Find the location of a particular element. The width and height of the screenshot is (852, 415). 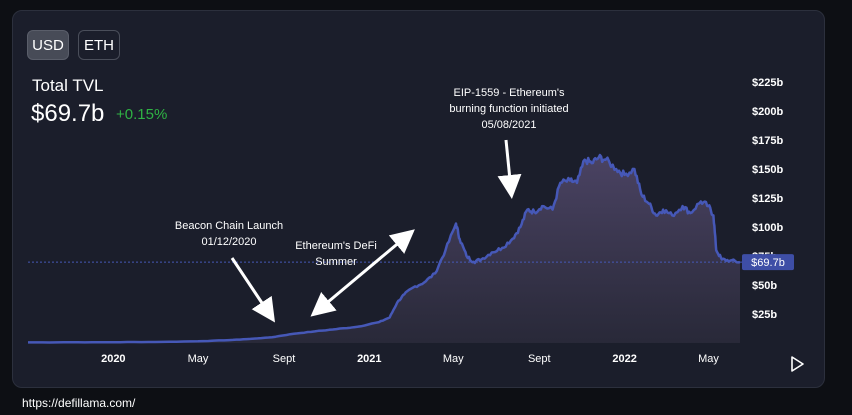

current-value-badge: $69.7b is located at coordinates (768, 262).